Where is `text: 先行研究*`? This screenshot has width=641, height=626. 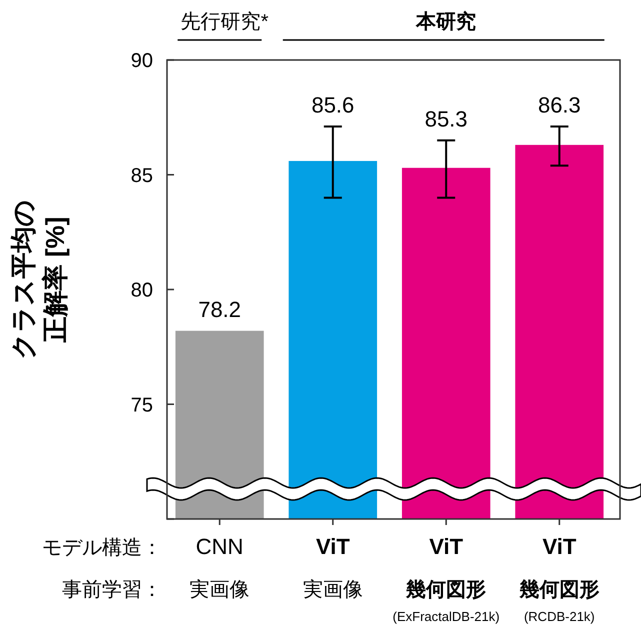 text: 先行研究* is located at coordinates (224, 22).